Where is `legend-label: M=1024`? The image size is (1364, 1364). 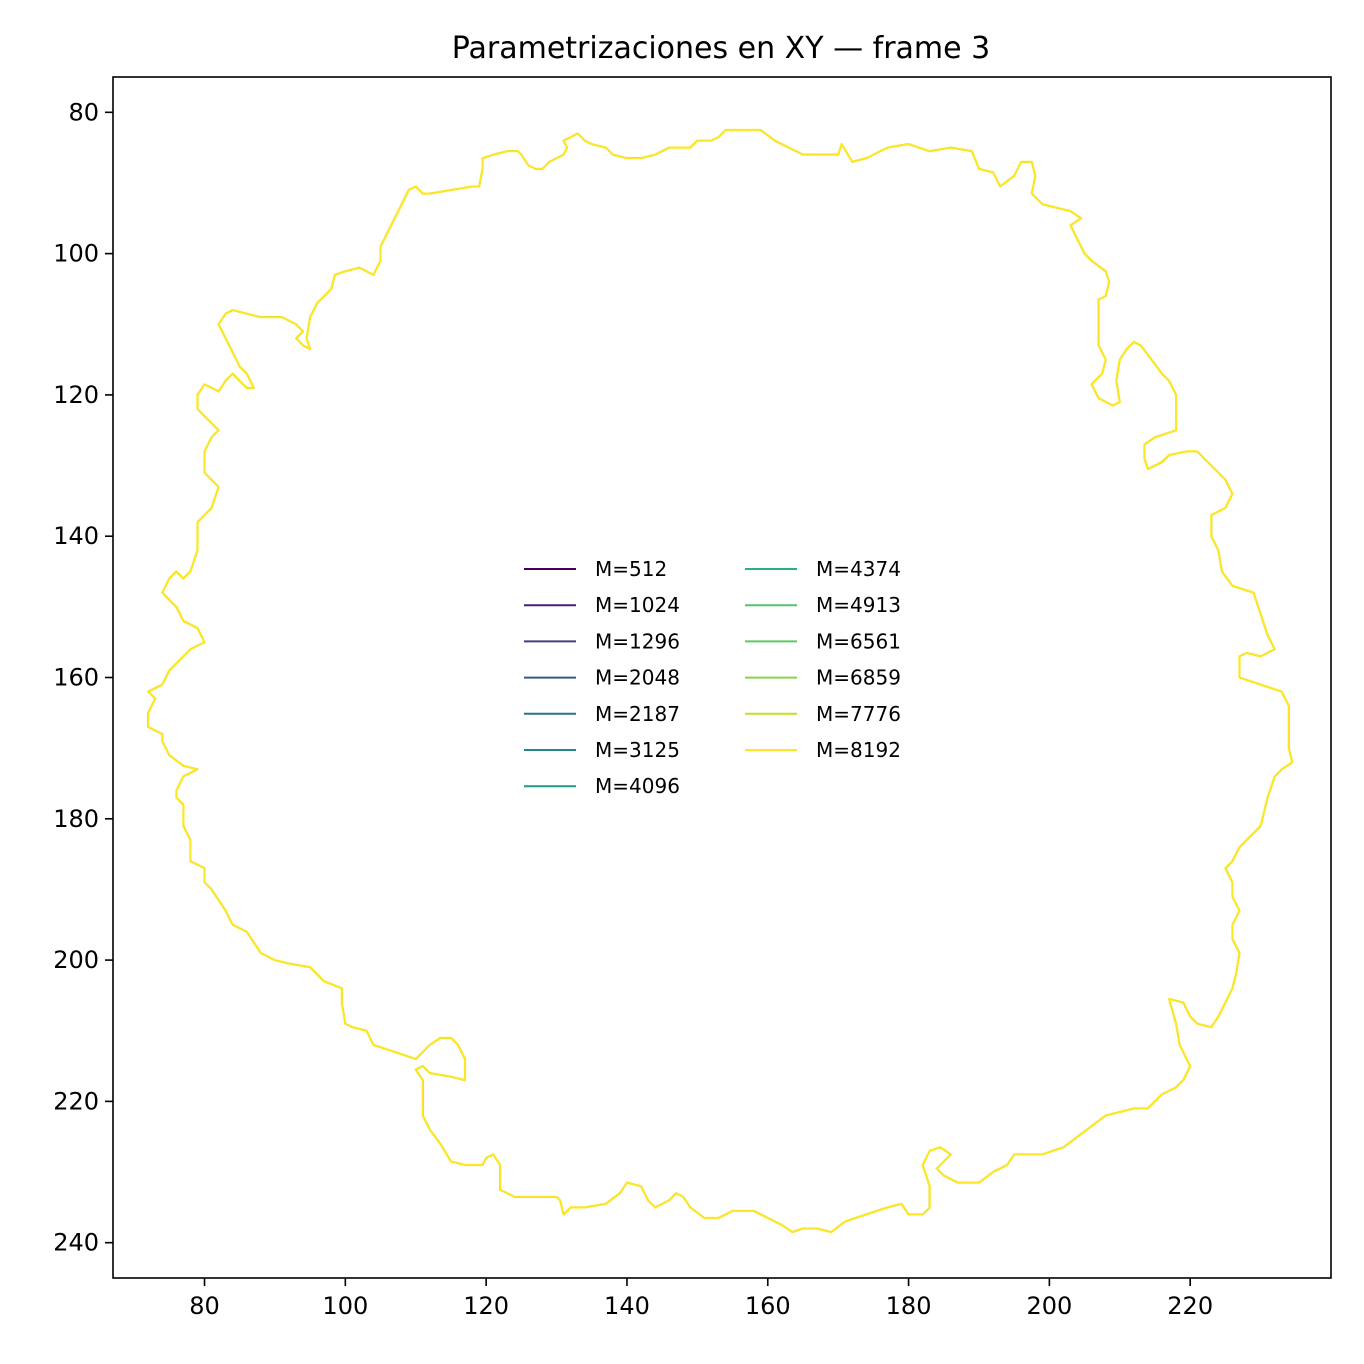
legend-label: M=1024 is located at coordinates (637, 605).